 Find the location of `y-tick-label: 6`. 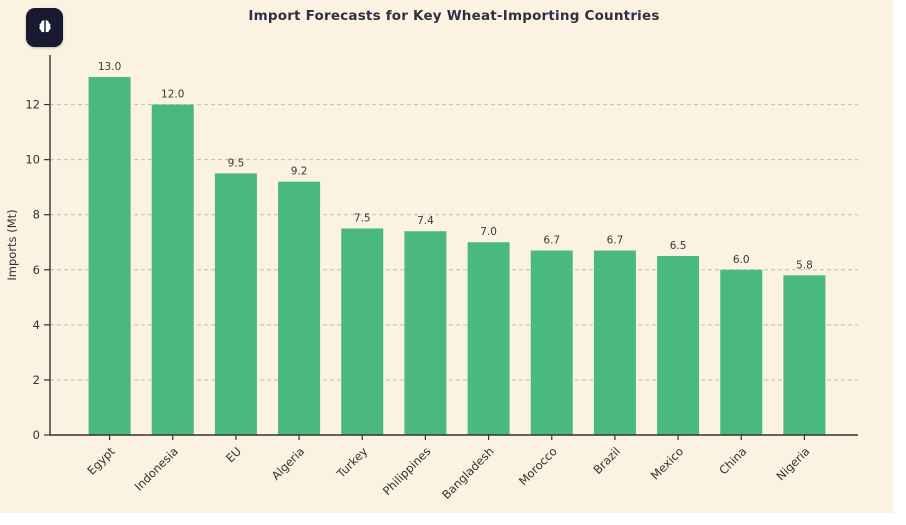

y-tick-label: 6 is located at coordinates (36, 270).